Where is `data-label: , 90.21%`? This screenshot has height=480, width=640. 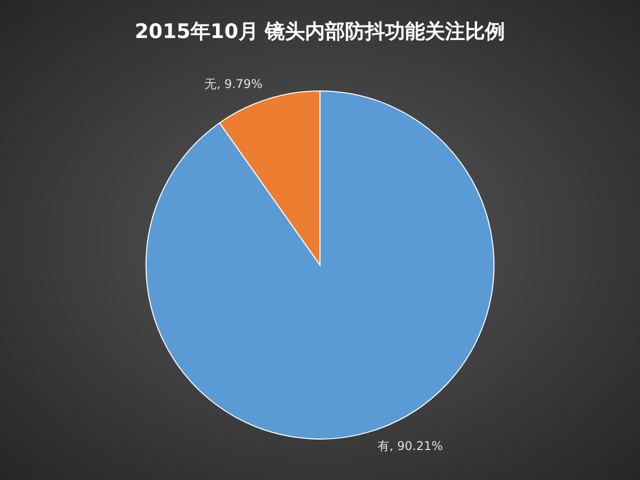
data-label: , 90.21% is located at coordinates (416, 446).